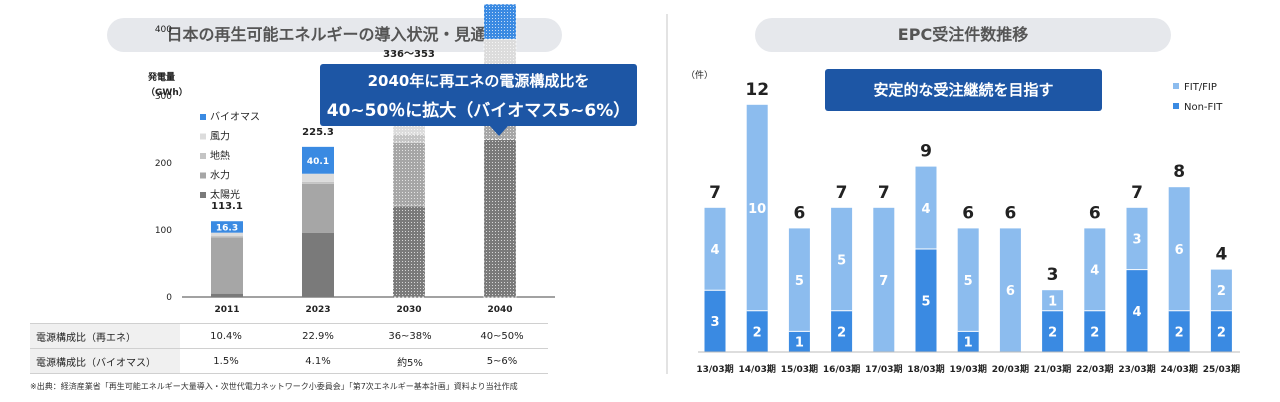  I want to click on legend-label: 風力, so click(220, 136).